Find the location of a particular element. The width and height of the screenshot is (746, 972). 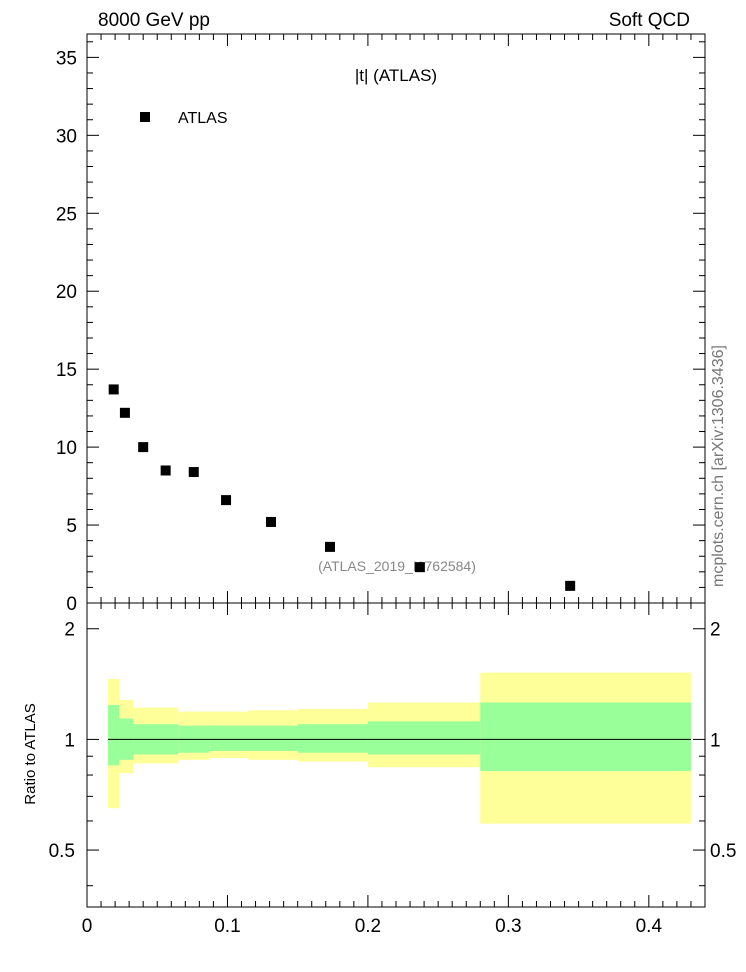

y-tick-label: 0 is located at coordinates (71, 604).